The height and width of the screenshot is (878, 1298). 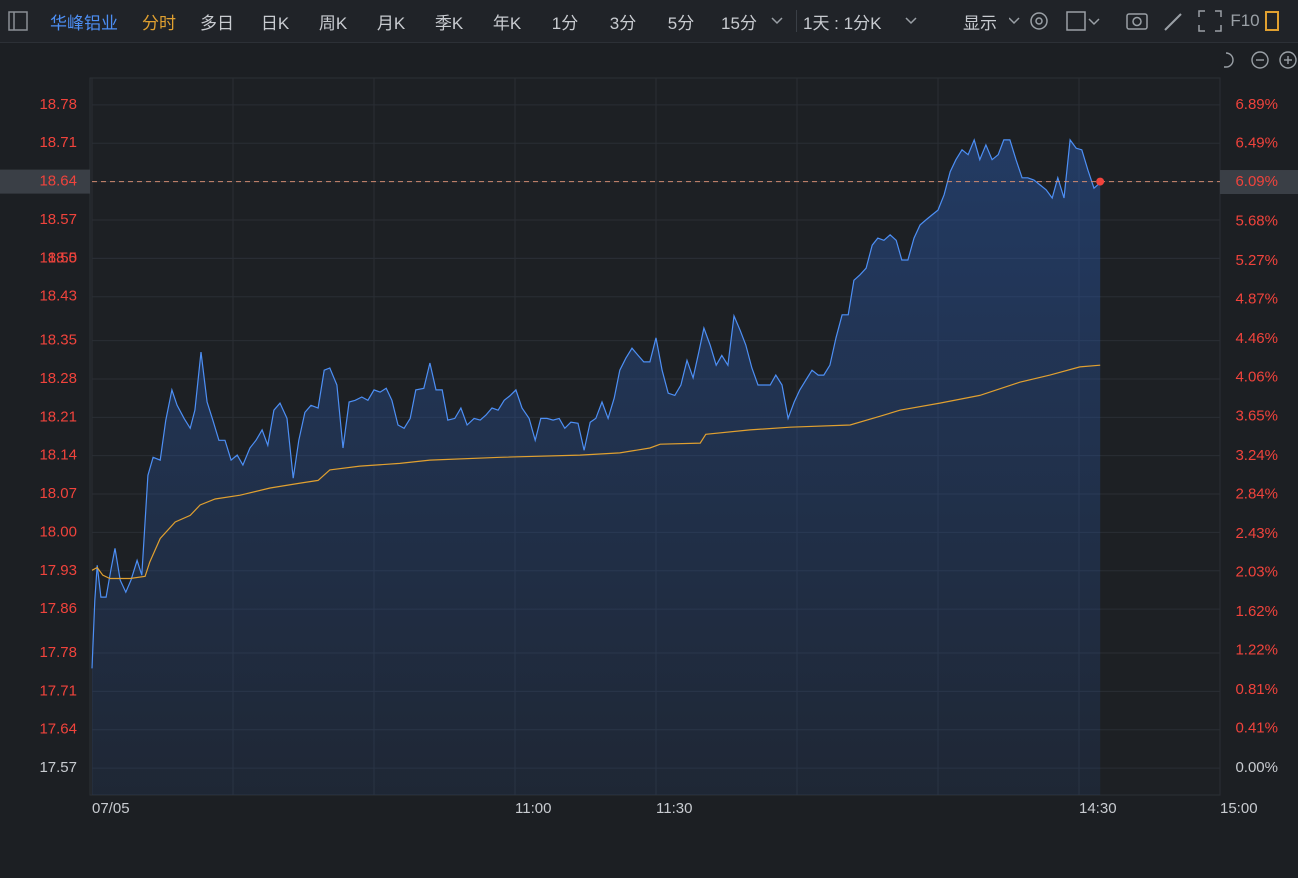 I want to click on y2-tick-label: 4.46%, so click(x=1256, y=338).